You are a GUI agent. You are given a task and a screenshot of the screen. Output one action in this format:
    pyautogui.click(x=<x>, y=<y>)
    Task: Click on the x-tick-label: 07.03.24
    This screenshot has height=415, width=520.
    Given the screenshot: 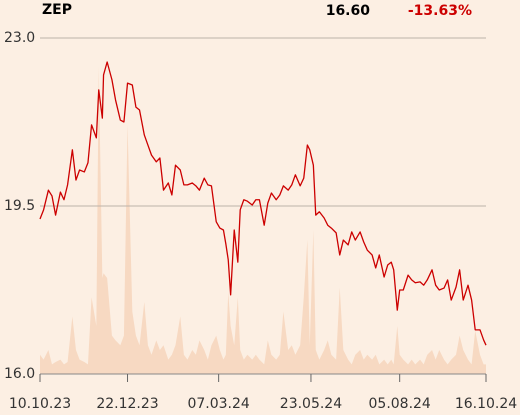 What is the action you would take?
    pyautogui.click(x=218, y=404)
    